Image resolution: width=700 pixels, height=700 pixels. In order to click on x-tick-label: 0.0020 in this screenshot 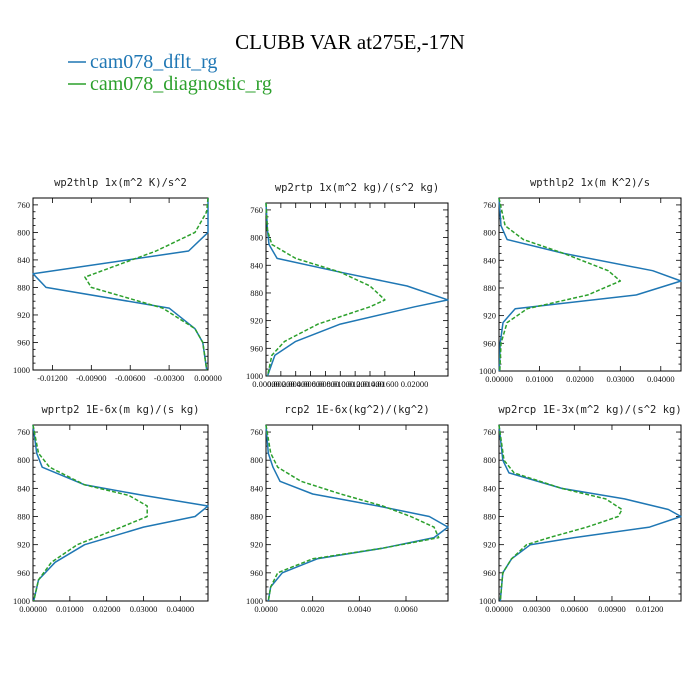, I will do `click(312, 609)`.